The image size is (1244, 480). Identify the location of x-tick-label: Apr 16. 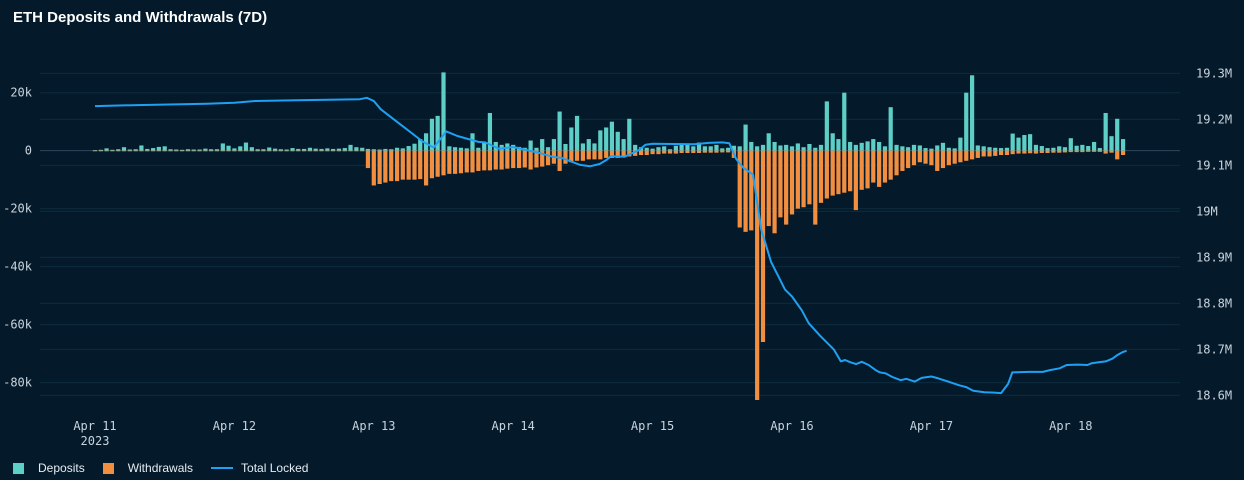
(791, 426).